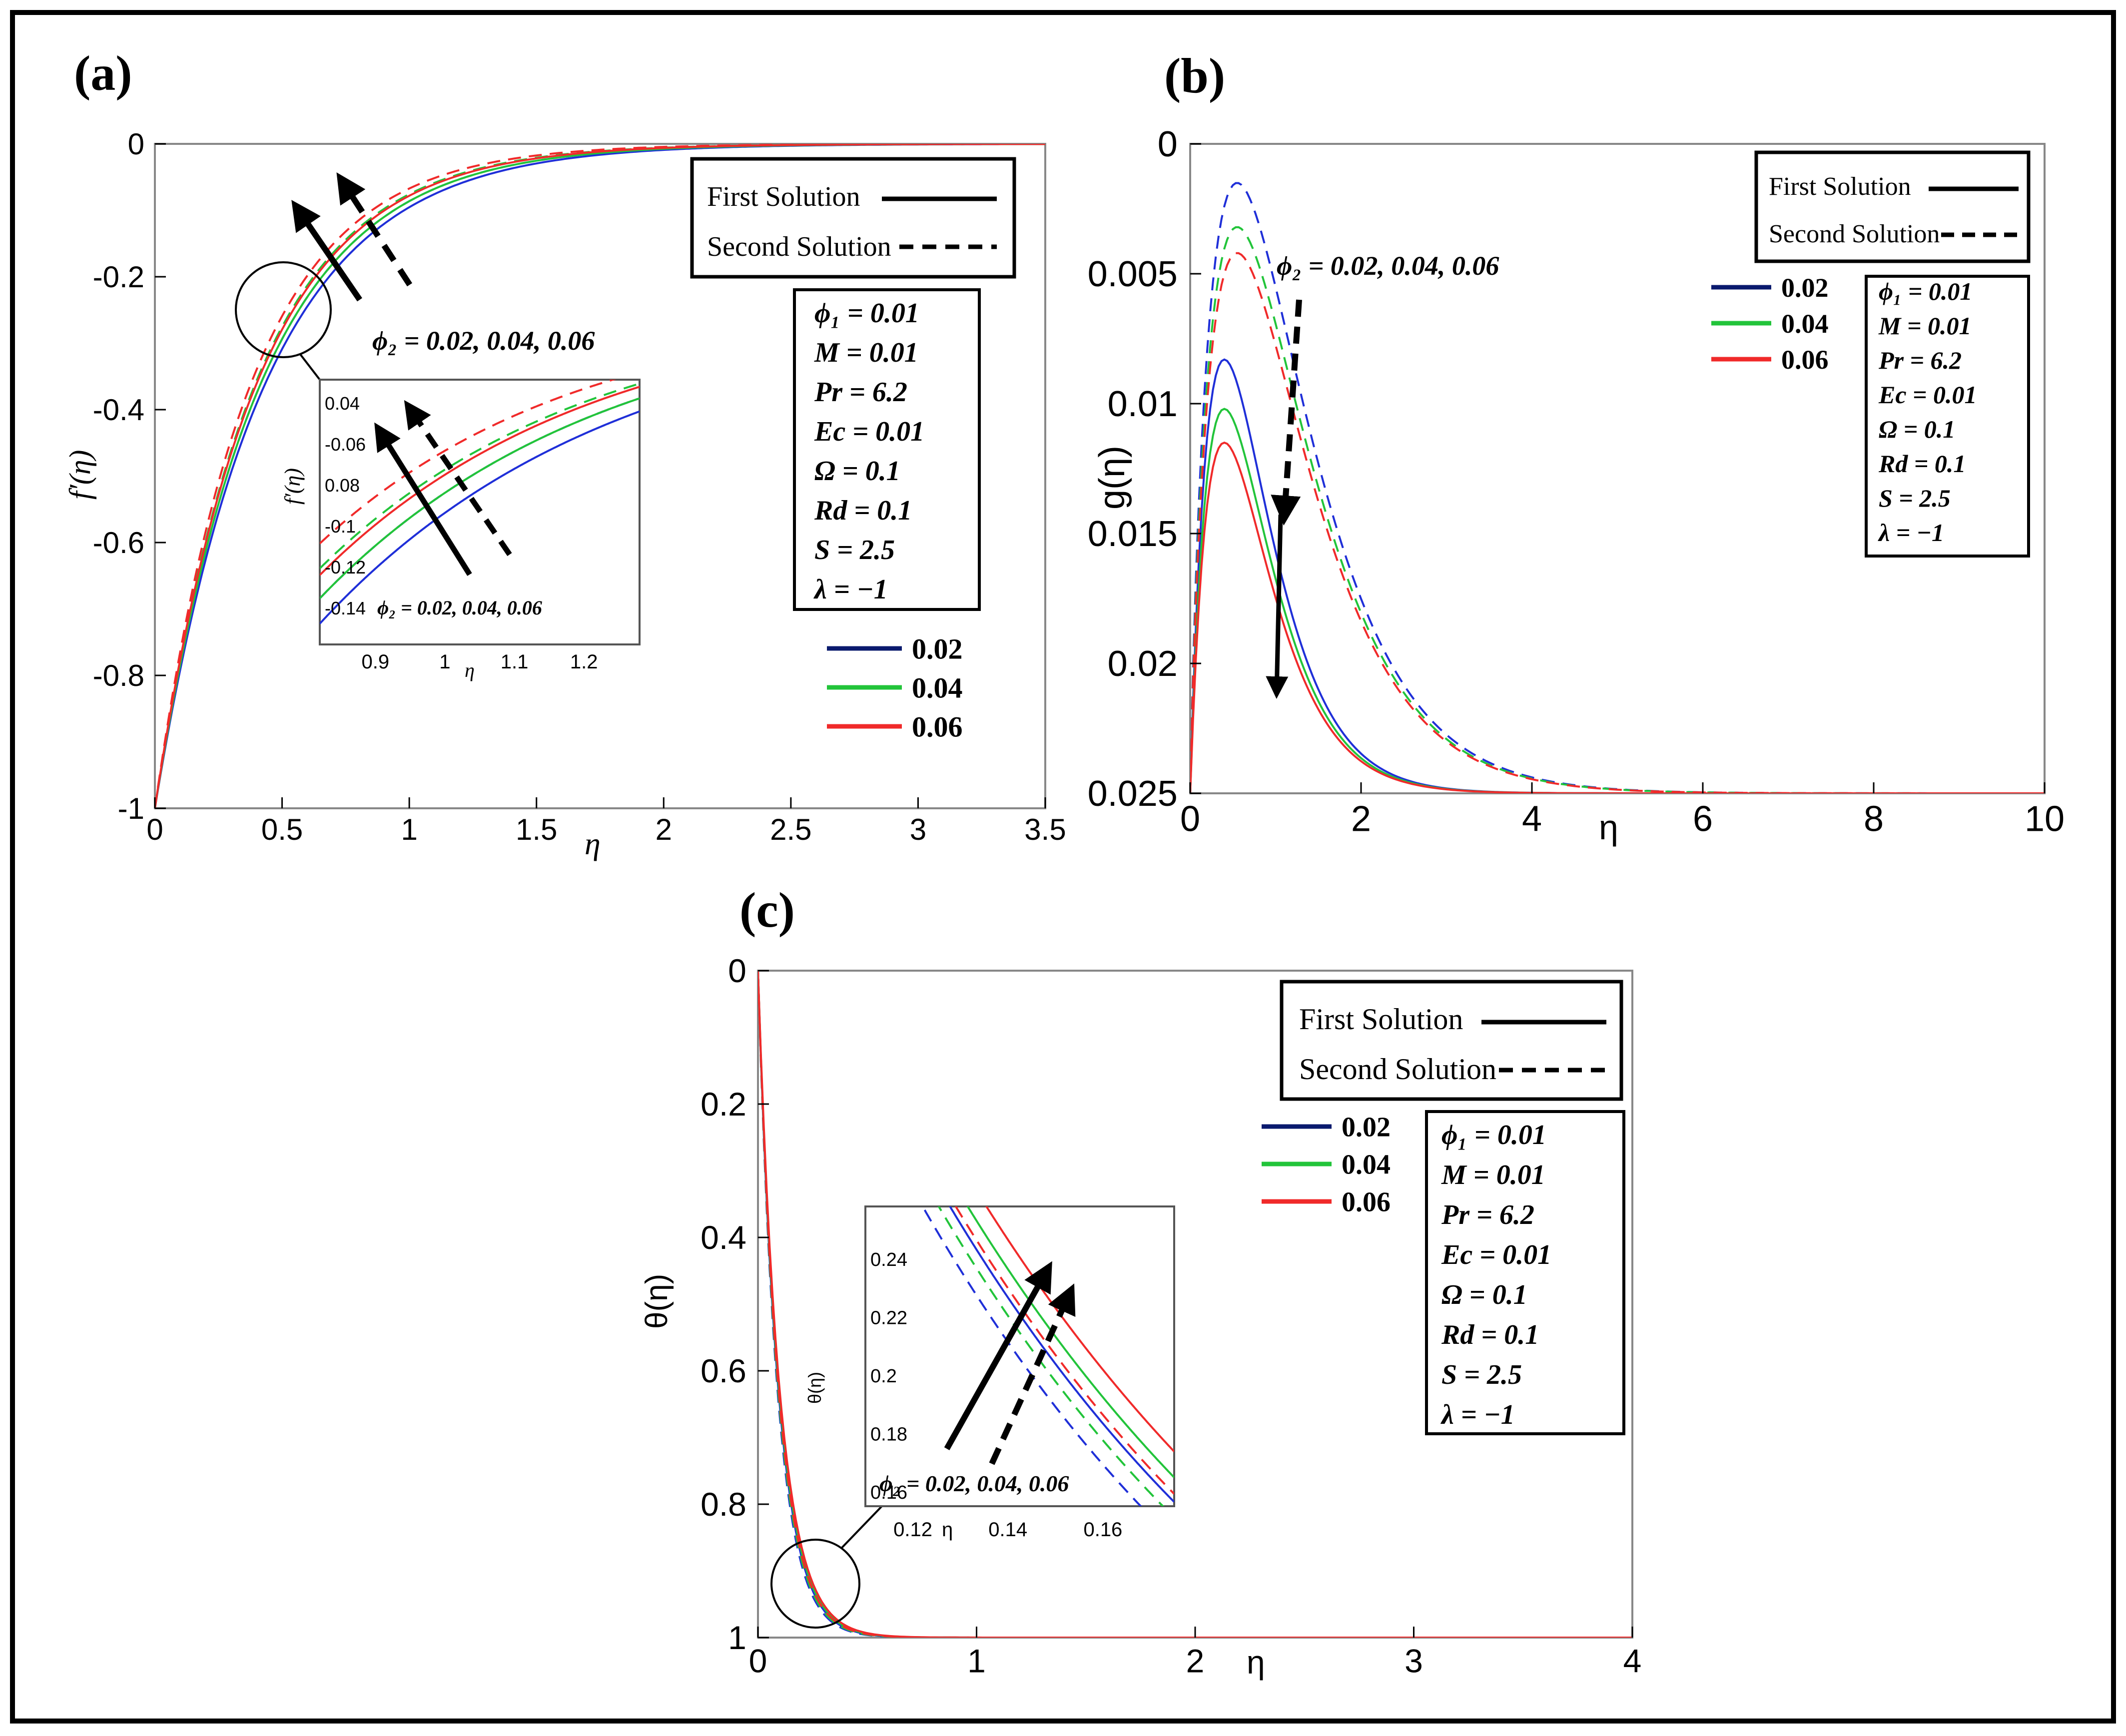  Describe the element at coordinates (1397, 1069) in the screenshot. I see `legend-second-label-c: Second Solution` at that location.